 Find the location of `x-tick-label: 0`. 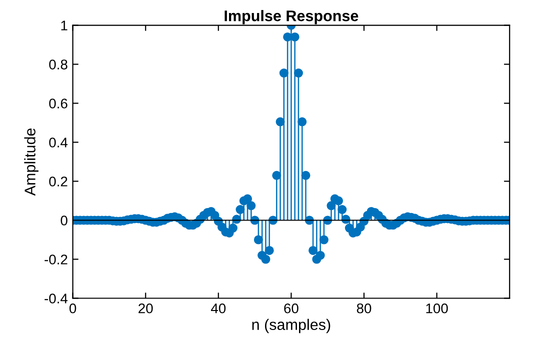

x-tick-label: 0 is located at coordinates (72, 308).